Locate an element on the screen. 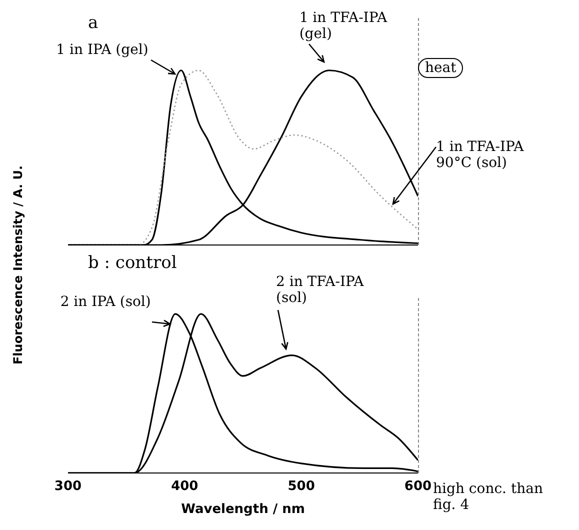  text: 2 in TFA-IPA (sol) is located at coordinates (320, 290).